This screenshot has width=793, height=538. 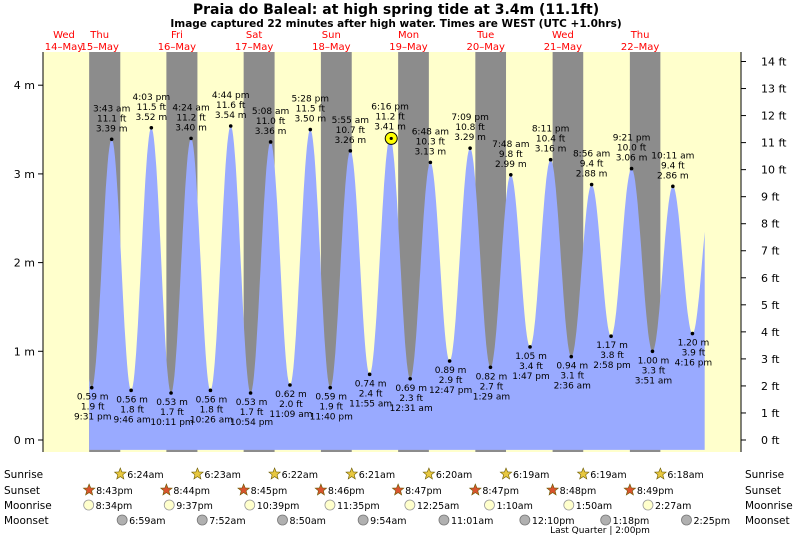 I want to click on sunset-time: 8:43pm, so click(x=114, y=491).